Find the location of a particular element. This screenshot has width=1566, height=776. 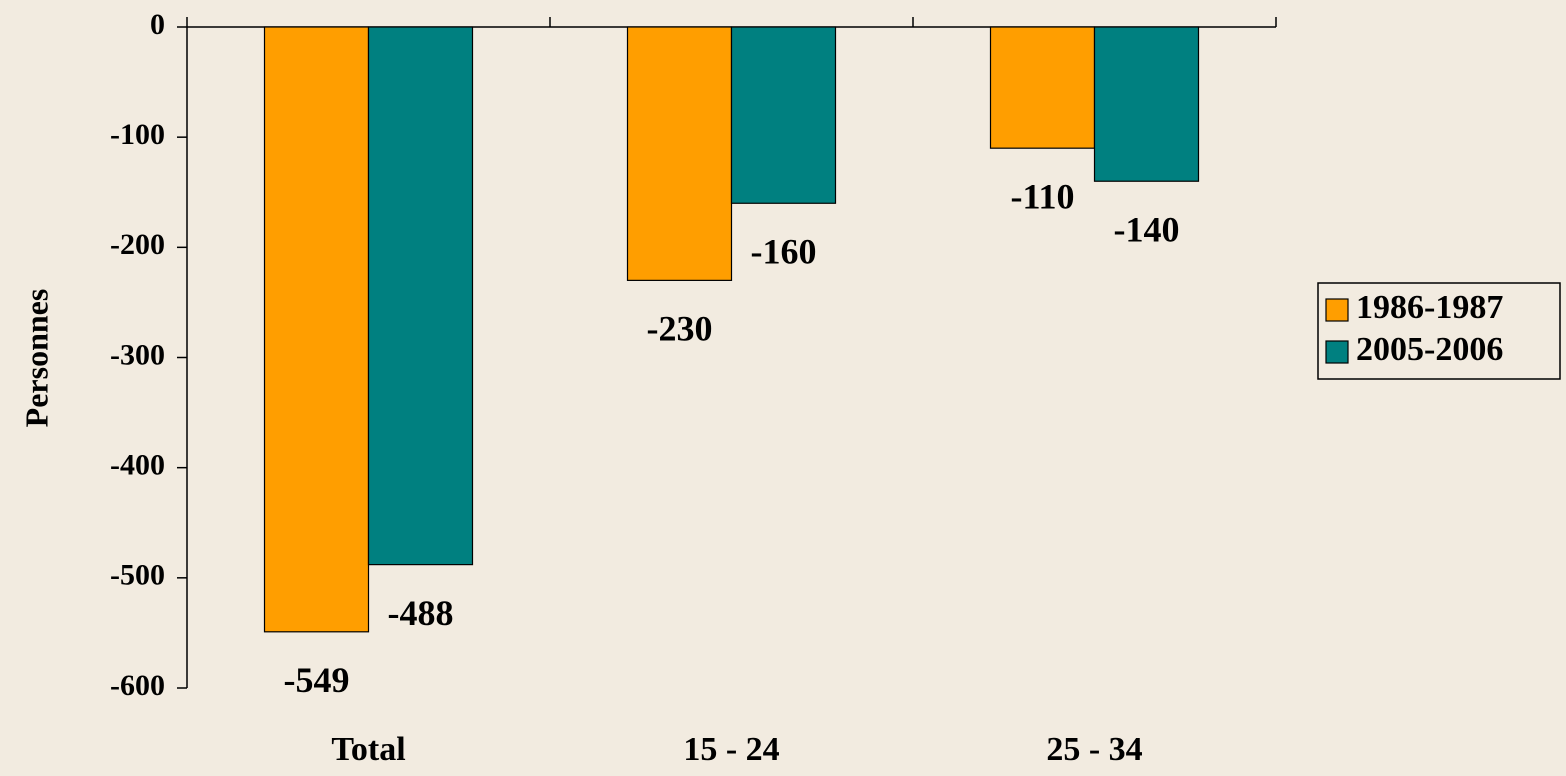

y-axis-label: Personnes is located at coordinates (36, 358).